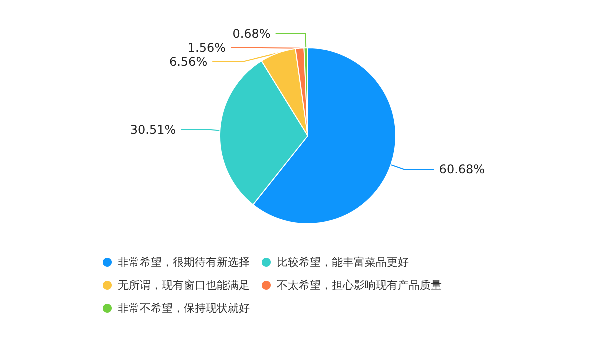 The image size is (600, 340). What do you see at coordinates (188, 62) in the screenshot?
I see `data-label: 6.56%` at bounding box center [188, 62].